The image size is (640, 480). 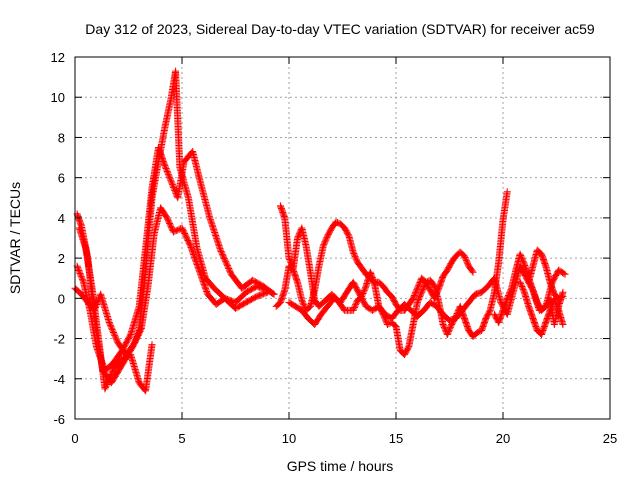 What do you see at coordinates (61, 258) in the screenshot?
I see `y-tick-label: 2` at bounding box center [61, 258].